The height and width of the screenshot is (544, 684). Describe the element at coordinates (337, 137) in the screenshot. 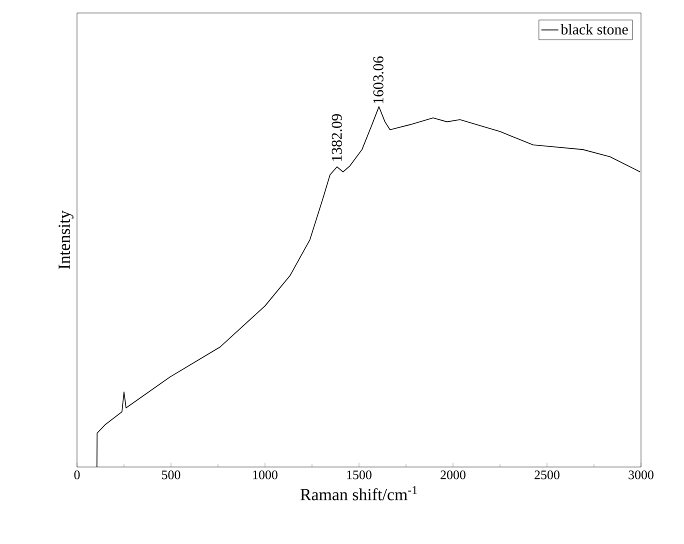

I see `annotation: 1382.09` at that location.